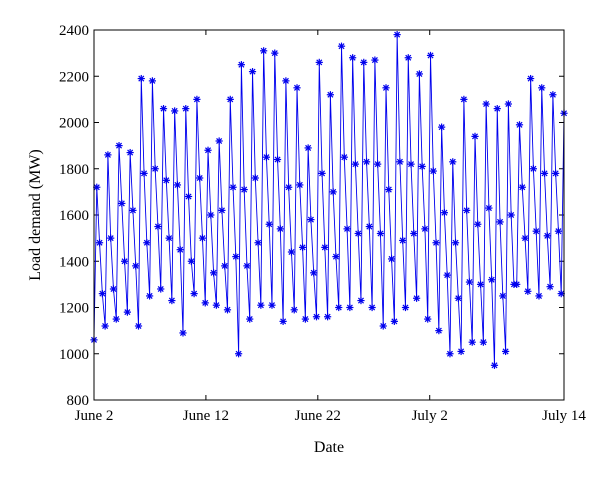 The width and height of the screenshot is (600, 479). What do you see at coordinates (74, 216) in the screenshot?
I see `y-tick-label: 1600` at bounding box center [74, 216].